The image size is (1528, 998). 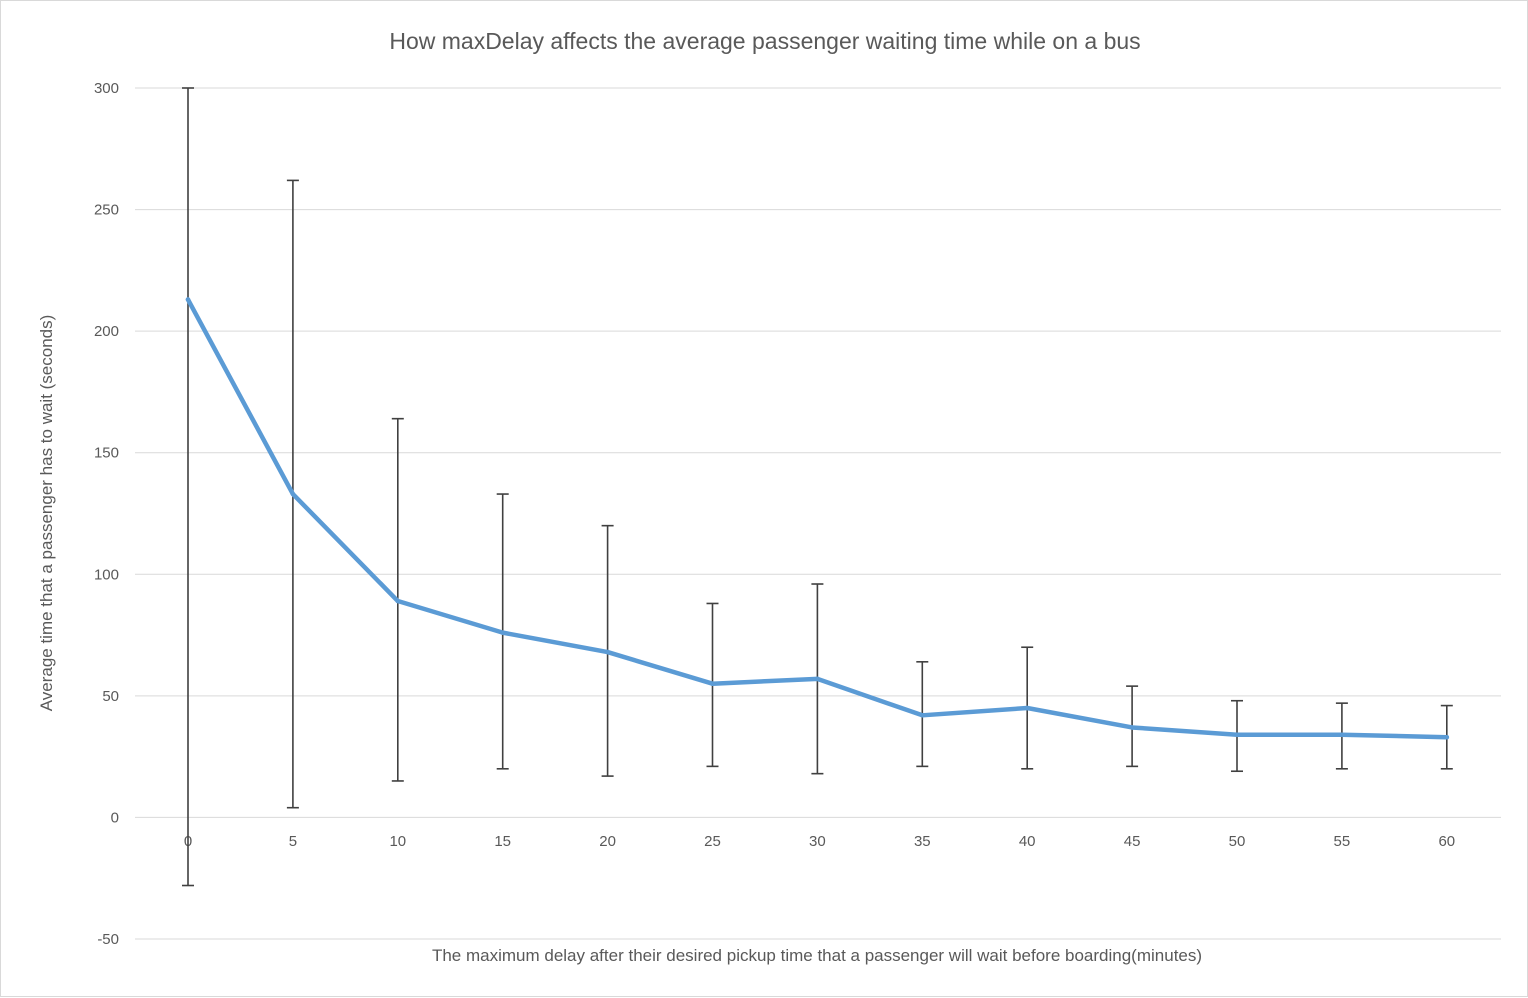 I want to click on y-axis-ticks: -50 0 50 100 150 200 250 300, so click(x=106, y=514).